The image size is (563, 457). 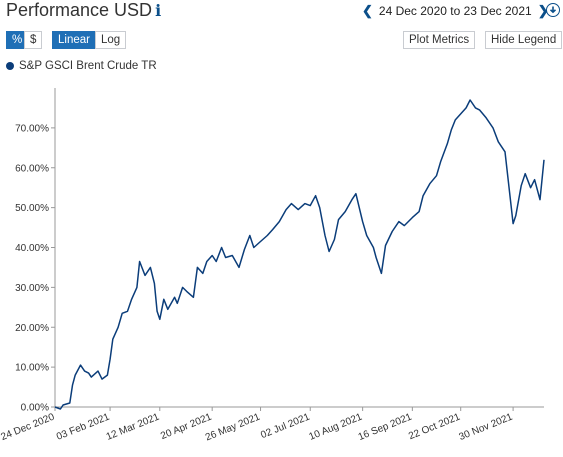 What do you see at coordinates (32, 328) in the screenshot?
I see `y-tick-label: 20.00%` at bounding box center [32, 328].